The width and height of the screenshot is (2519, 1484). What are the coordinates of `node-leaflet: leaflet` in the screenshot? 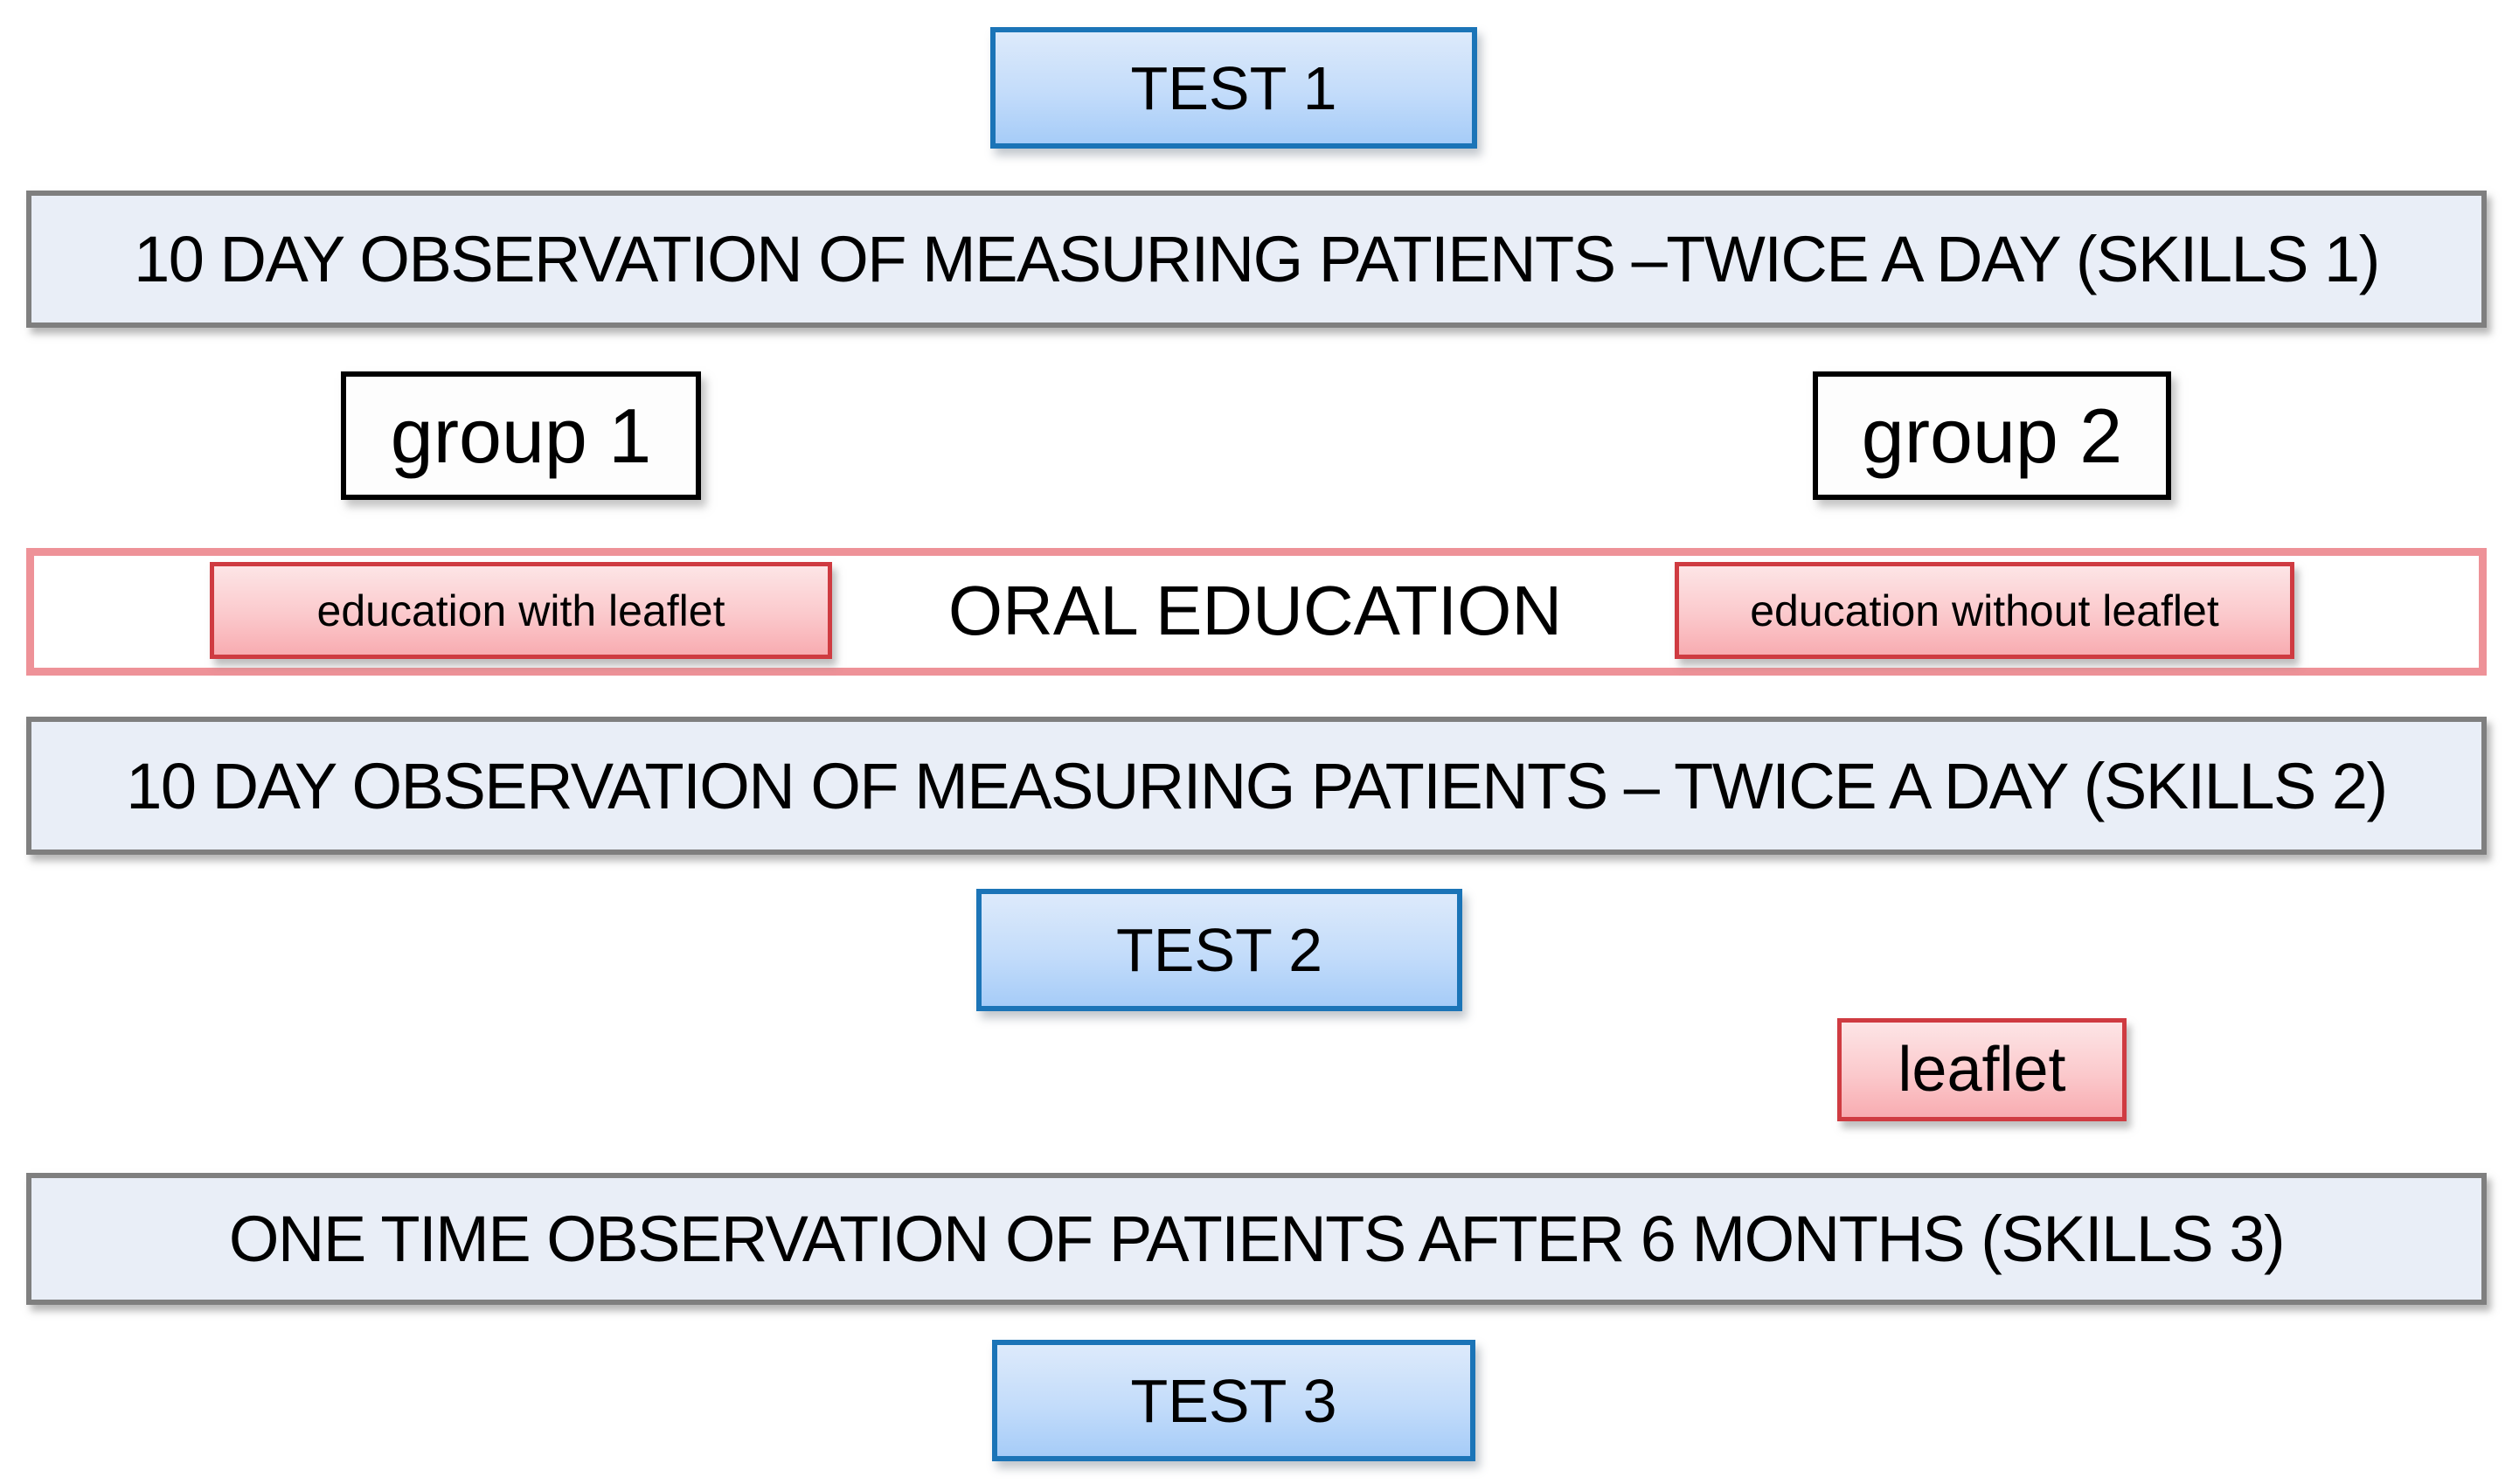 It's located at (1982, 1069).